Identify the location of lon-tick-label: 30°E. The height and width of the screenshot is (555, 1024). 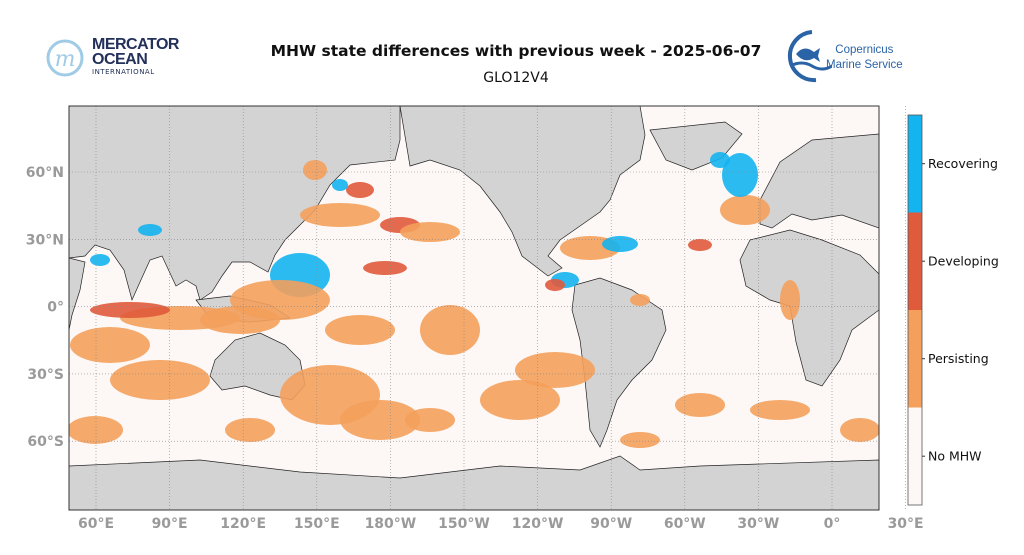
(906, 524).